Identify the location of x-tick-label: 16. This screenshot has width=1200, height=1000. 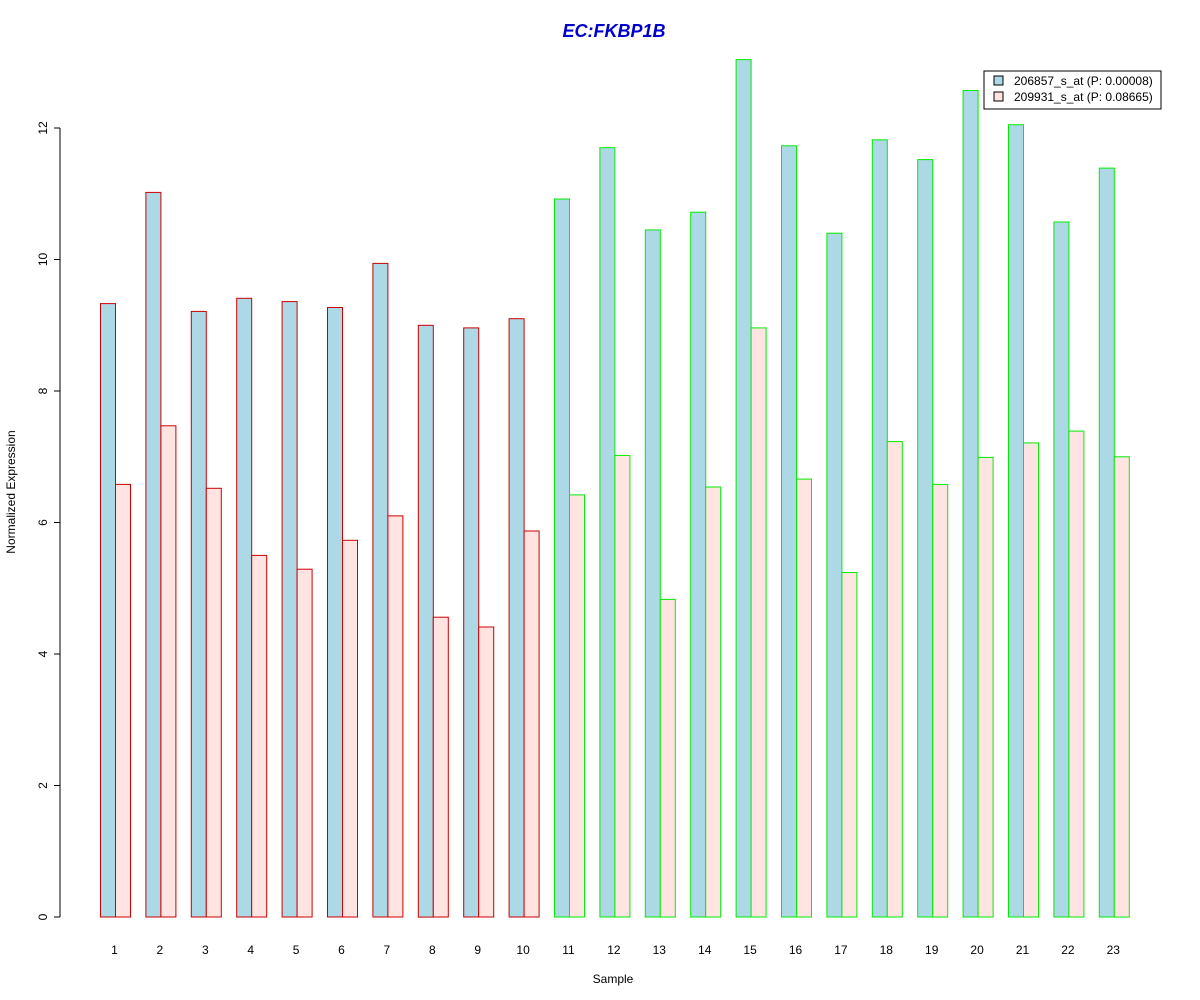
(796, 950).